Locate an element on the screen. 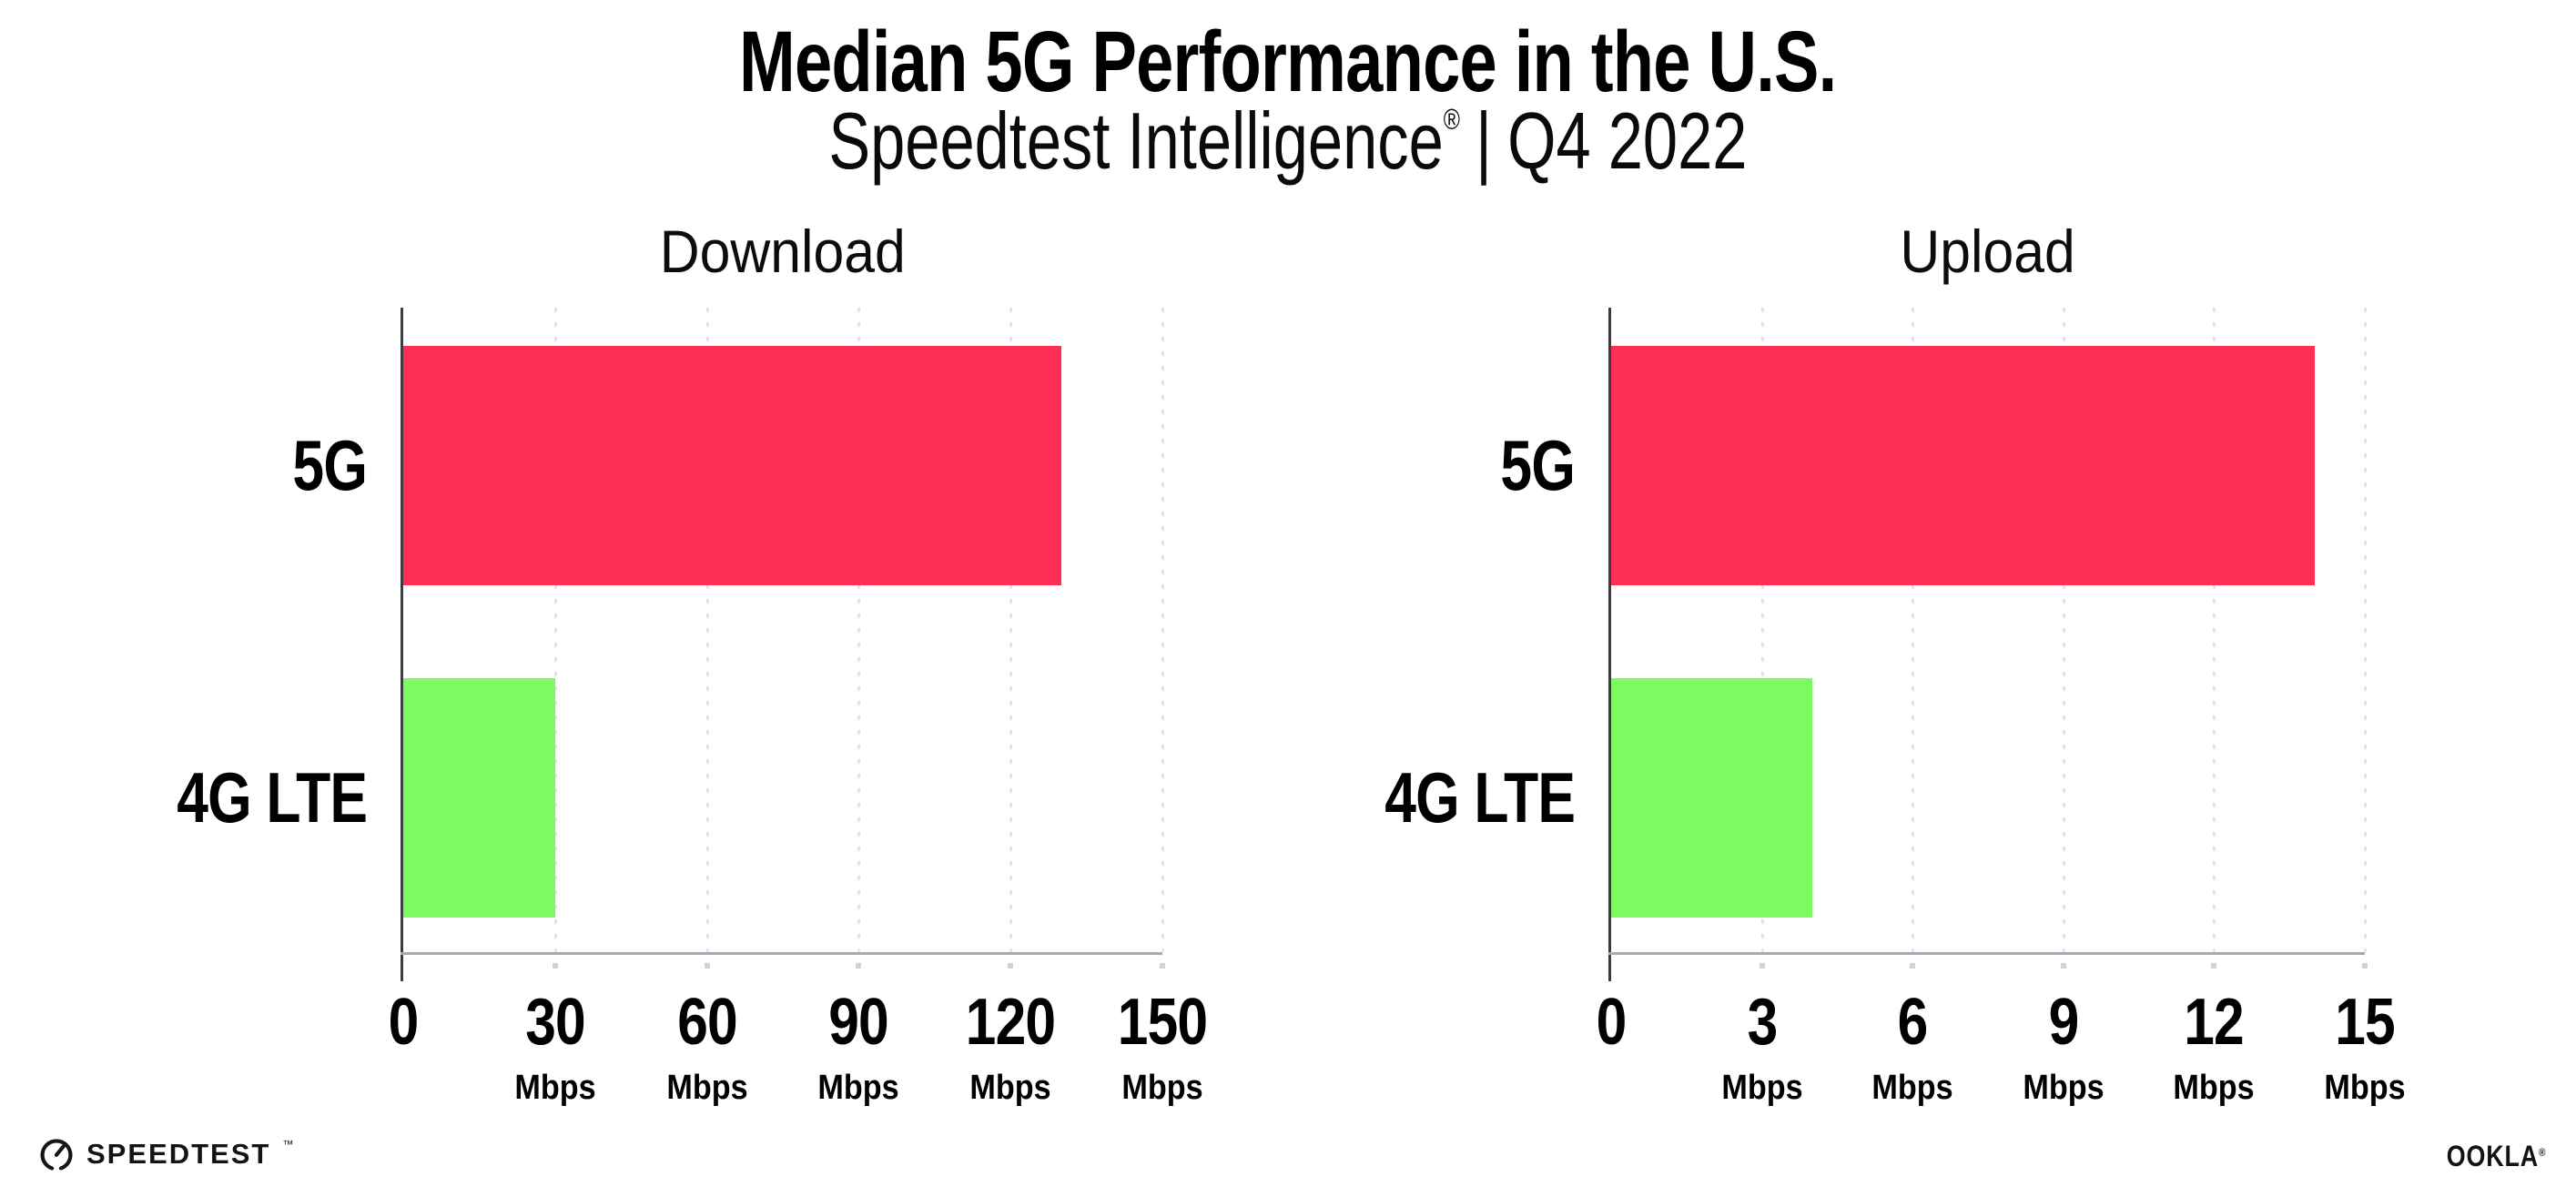 This screenshot has height=1197, width=2576. page-subtitle-text: Speedtest Intelligence® | Q4 2022 is located at coordinates (1287, 141).